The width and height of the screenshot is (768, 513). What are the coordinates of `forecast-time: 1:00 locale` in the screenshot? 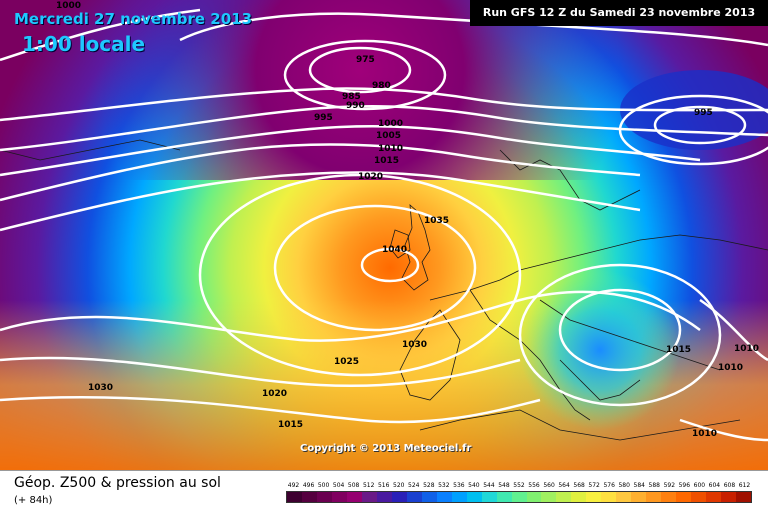 It's located at (84, 44).